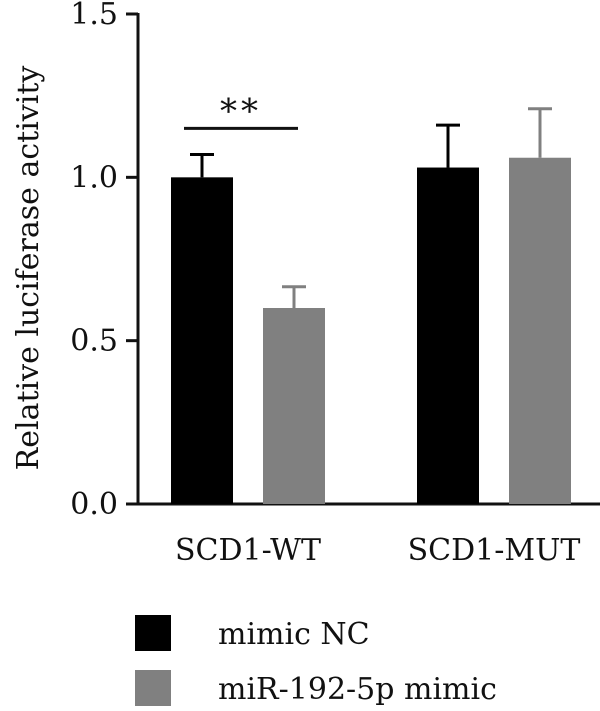 The width and height of the screenshot is (600, 711). I want to click on significance-annotation: **, so click(241, 111).